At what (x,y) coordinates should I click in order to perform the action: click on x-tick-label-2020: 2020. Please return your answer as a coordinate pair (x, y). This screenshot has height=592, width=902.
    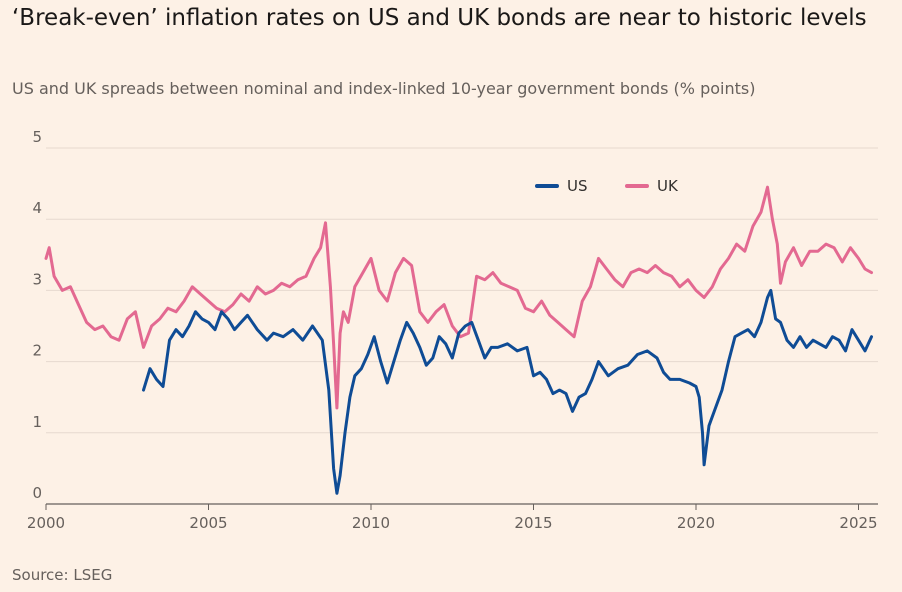
    Looking at the image, I should click on (696, 523).